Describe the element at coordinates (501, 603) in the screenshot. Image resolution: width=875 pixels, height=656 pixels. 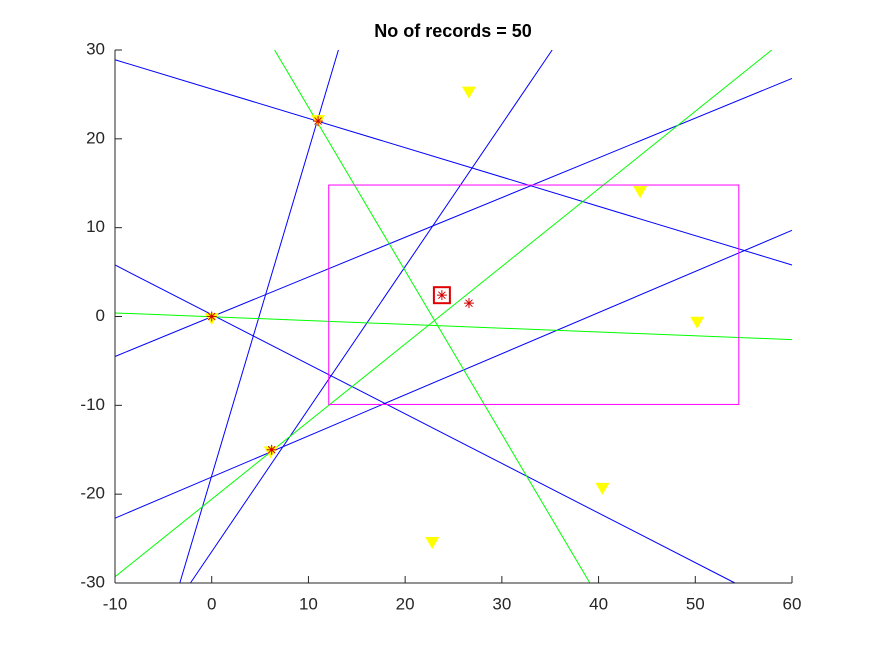
I see `x-tick-label: 30` at that location.